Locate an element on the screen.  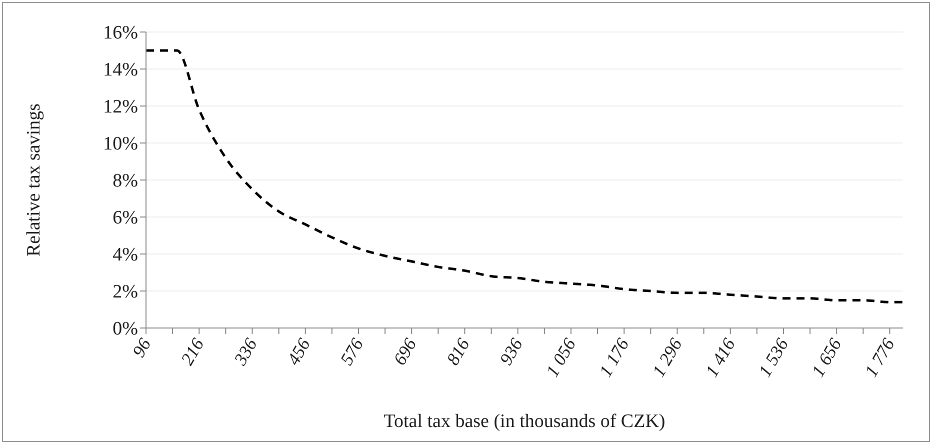
x-tick-label: 1 776 is located at coordinates (879, 357).